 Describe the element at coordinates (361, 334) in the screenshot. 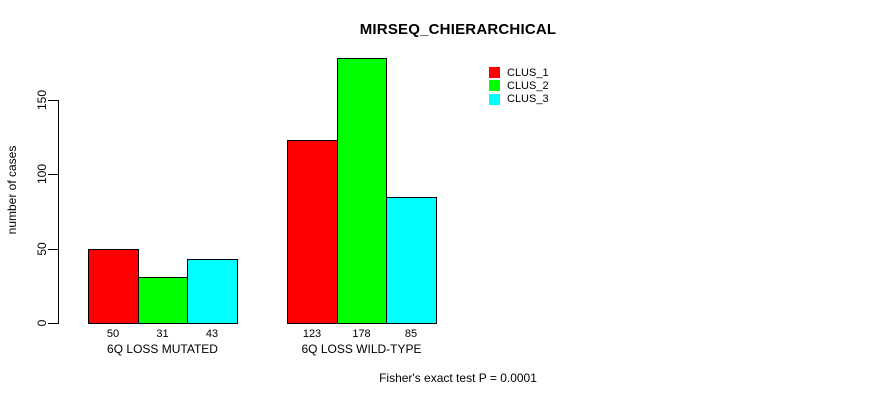

I see `bar-value-label: 178` at that location.